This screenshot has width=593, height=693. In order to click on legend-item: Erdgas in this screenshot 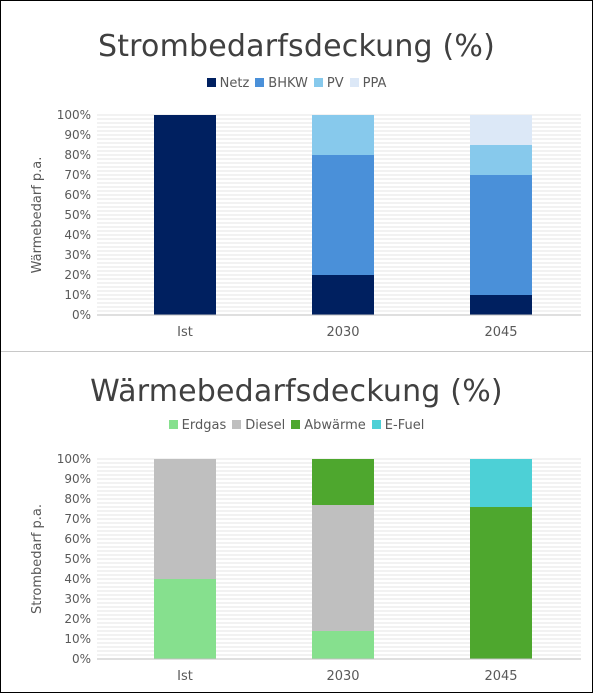, I will do `click(197, 425)`.